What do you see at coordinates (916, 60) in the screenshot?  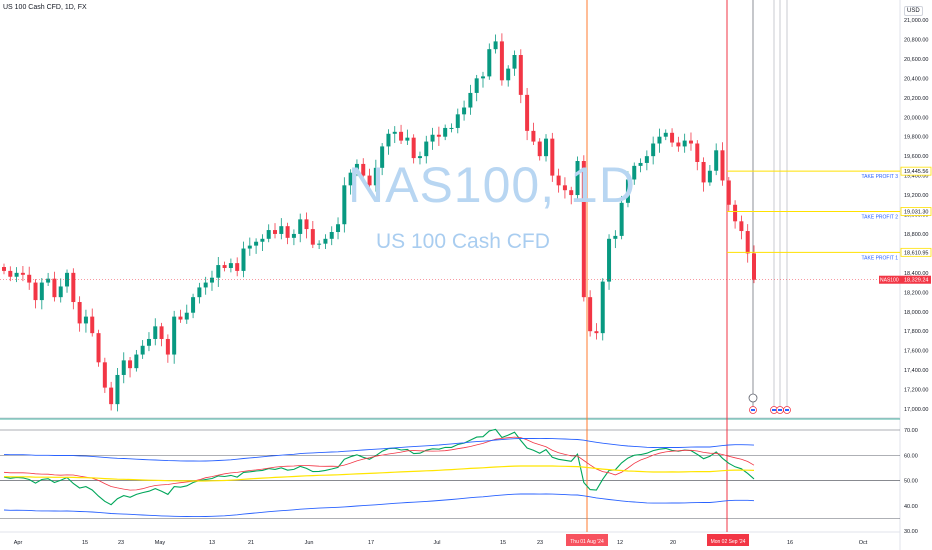 I see `price-tick-label: 20,600.00` at bounding box center [916, 60].